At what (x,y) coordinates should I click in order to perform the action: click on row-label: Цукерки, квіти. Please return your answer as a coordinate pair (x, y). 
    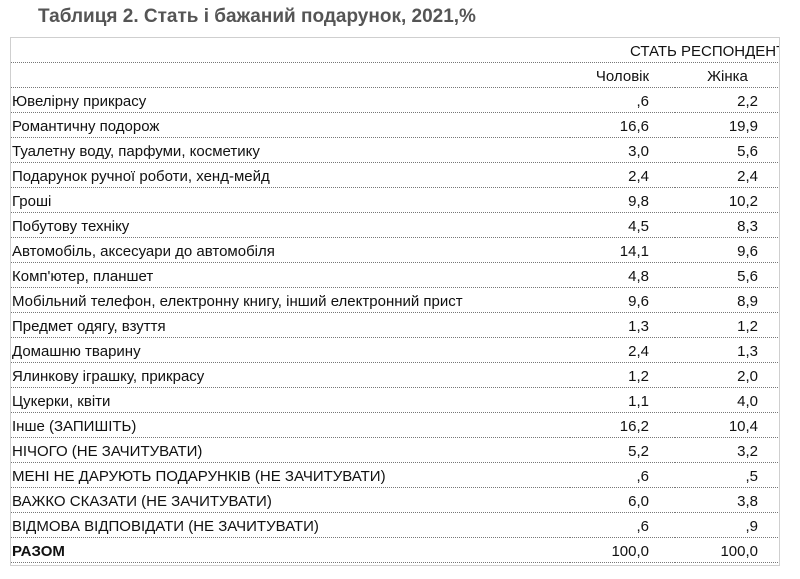
    Looking at the image, I should click on (290, 400).